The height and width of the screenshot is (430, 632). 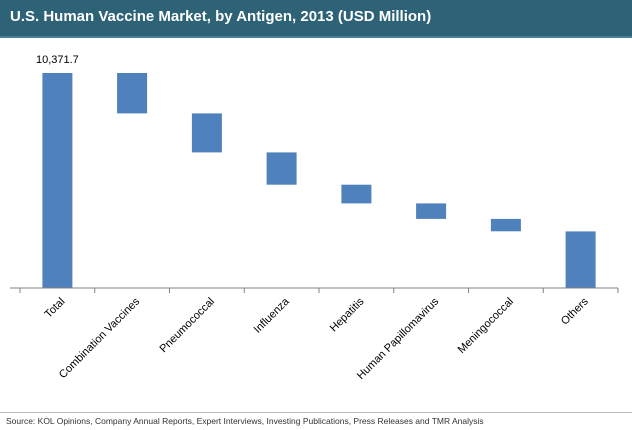 What do you see at coordinates (57, 60) in the screenshot?
I see `data-label: 10,371.7` at bounding box center [57, 60].